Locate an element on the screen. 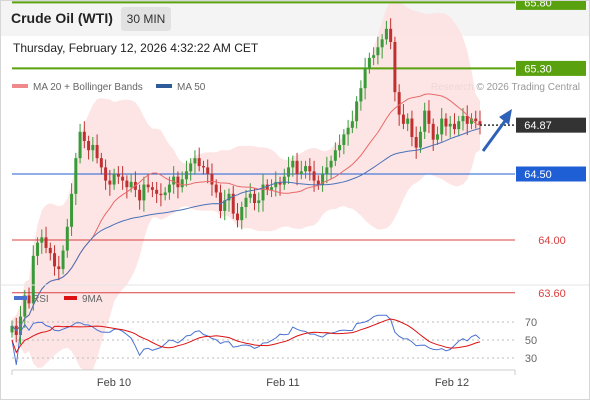 The height and width of the screenshot is (400, 590). level-tag-64.87: 64.87 is located at coordinates (551, 125).